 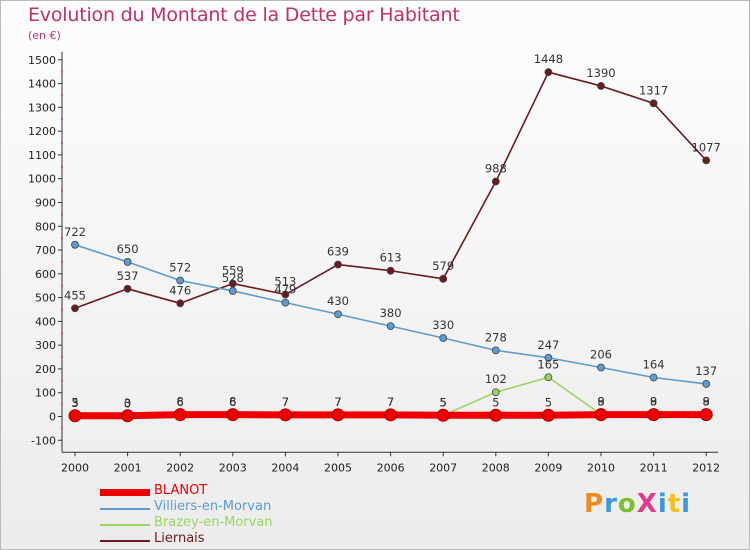 I want to click on data-label-villiers-en-morvan: 572, so click(x=180, y=267).